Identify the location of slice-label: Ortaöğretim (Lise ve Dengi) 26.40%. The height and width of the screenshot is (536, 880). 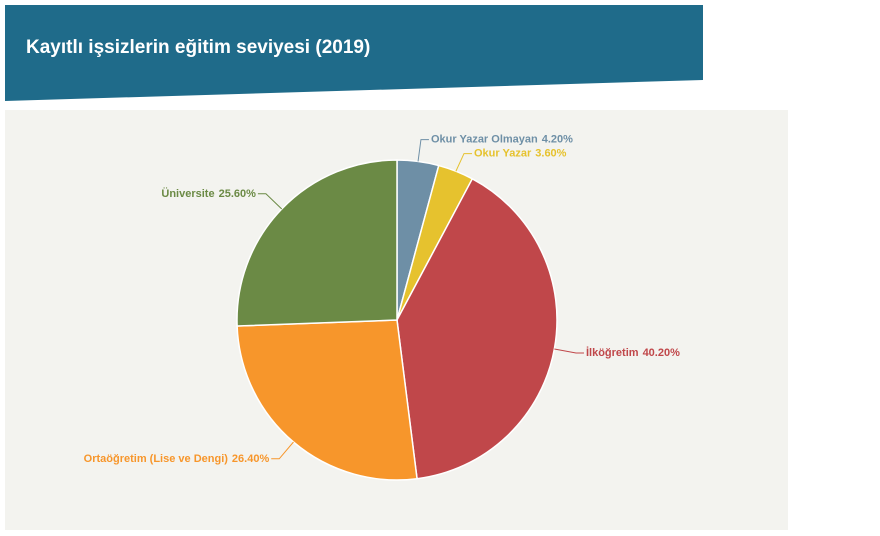
(177, 459).